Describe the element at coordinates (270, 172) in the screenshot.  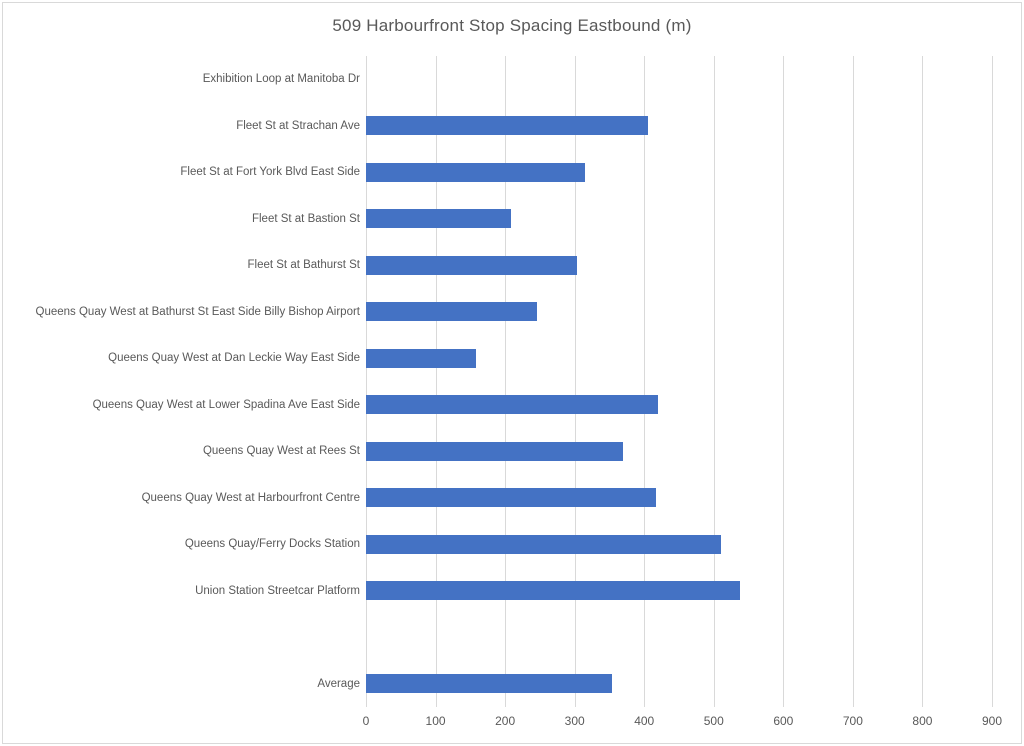
I see `category-label: Fleet St at Fort York Blvd East Side` at that location.